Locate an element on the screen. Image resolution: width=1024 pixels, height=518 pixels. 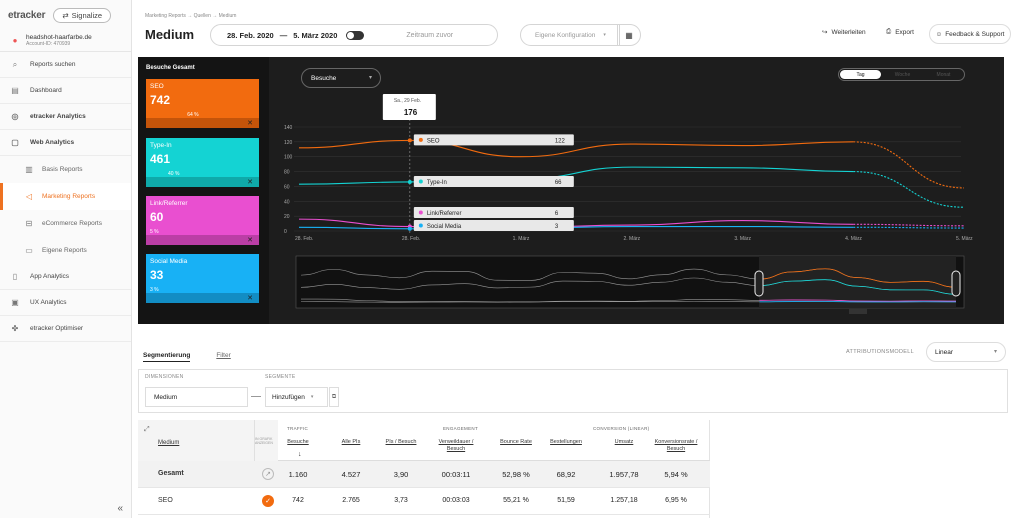
calendar-button: ▦ is located at coordinates (629, 35).